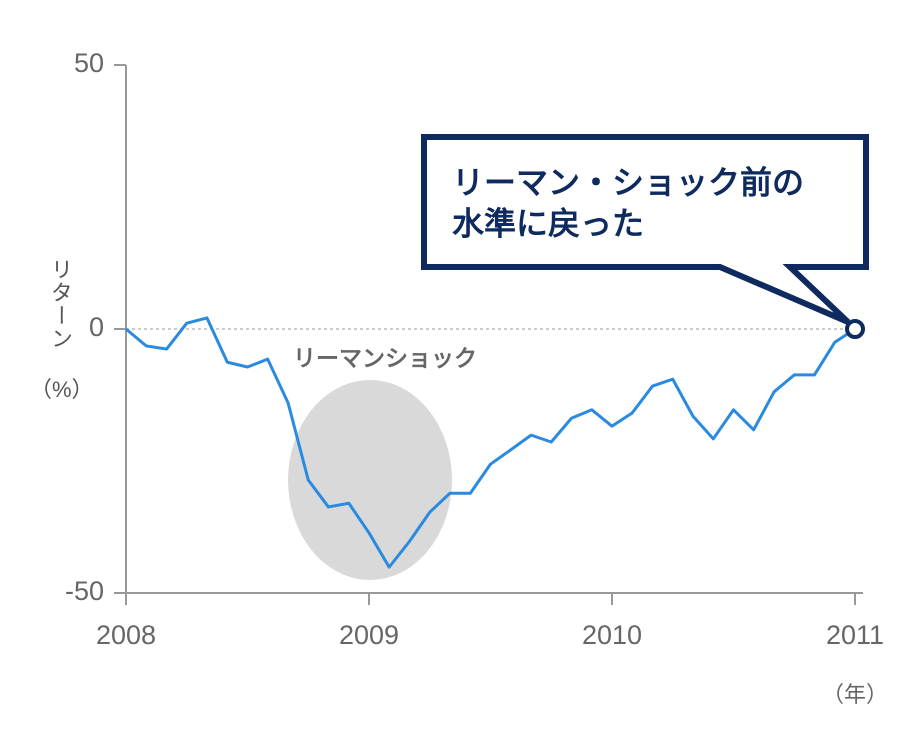 Image resolution: width=920 pixels, height=734 pixels. I want to click on y-tick-label: 0, so click(96, 327).